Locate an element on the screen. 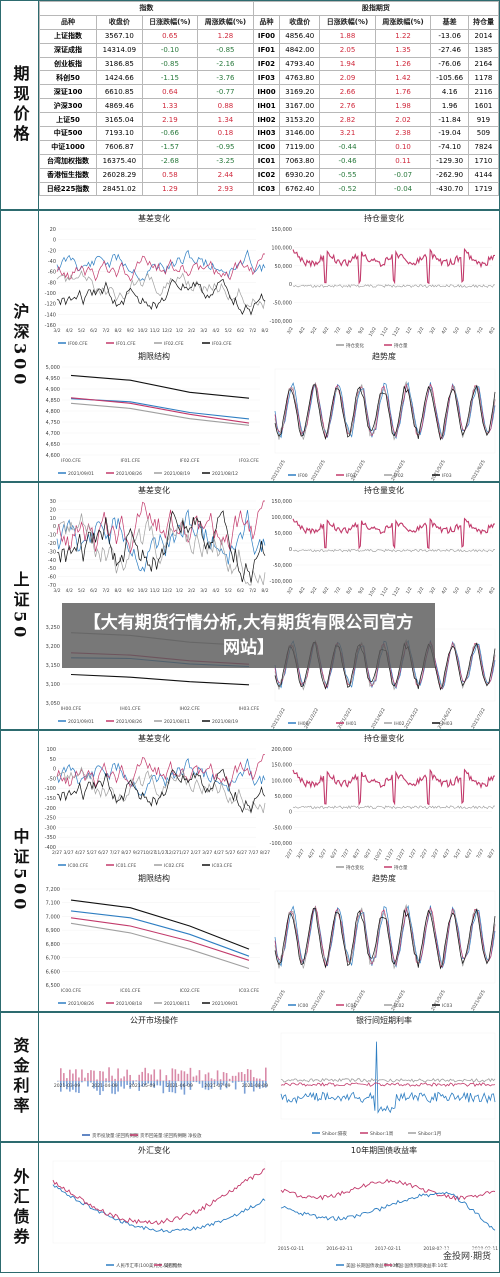 Image resolution: width=500 pixels, height=1277 pixels. article-title-banner: 【大有期货行情分析,大有期货有限公司官方网站】 is located at coordinates (248, 635).